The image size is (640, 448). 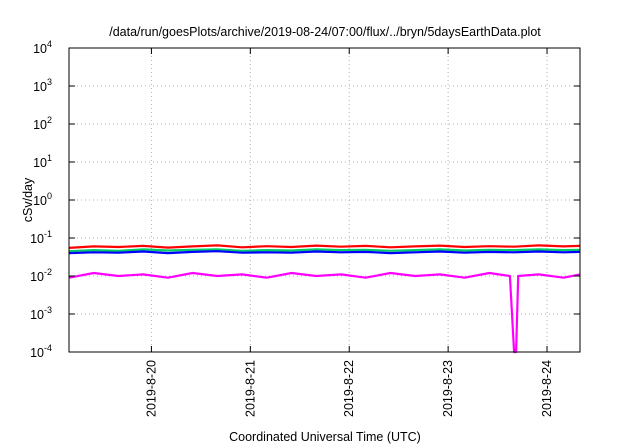 I want to click on y-tick-label: 10², so click(x=42, y=123).